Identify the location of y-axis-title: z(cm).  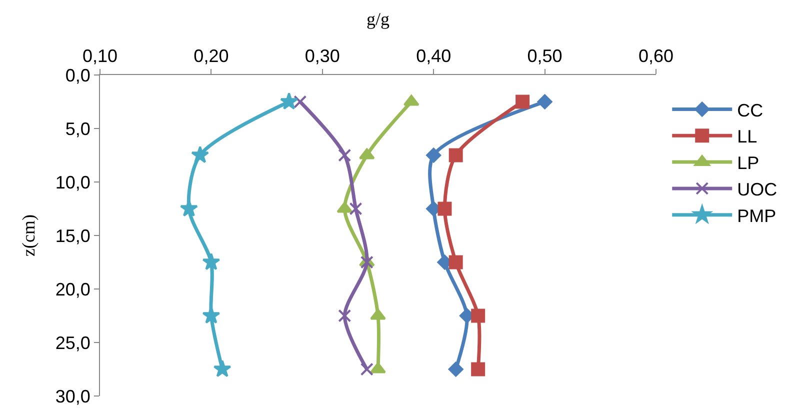
(28, 235).